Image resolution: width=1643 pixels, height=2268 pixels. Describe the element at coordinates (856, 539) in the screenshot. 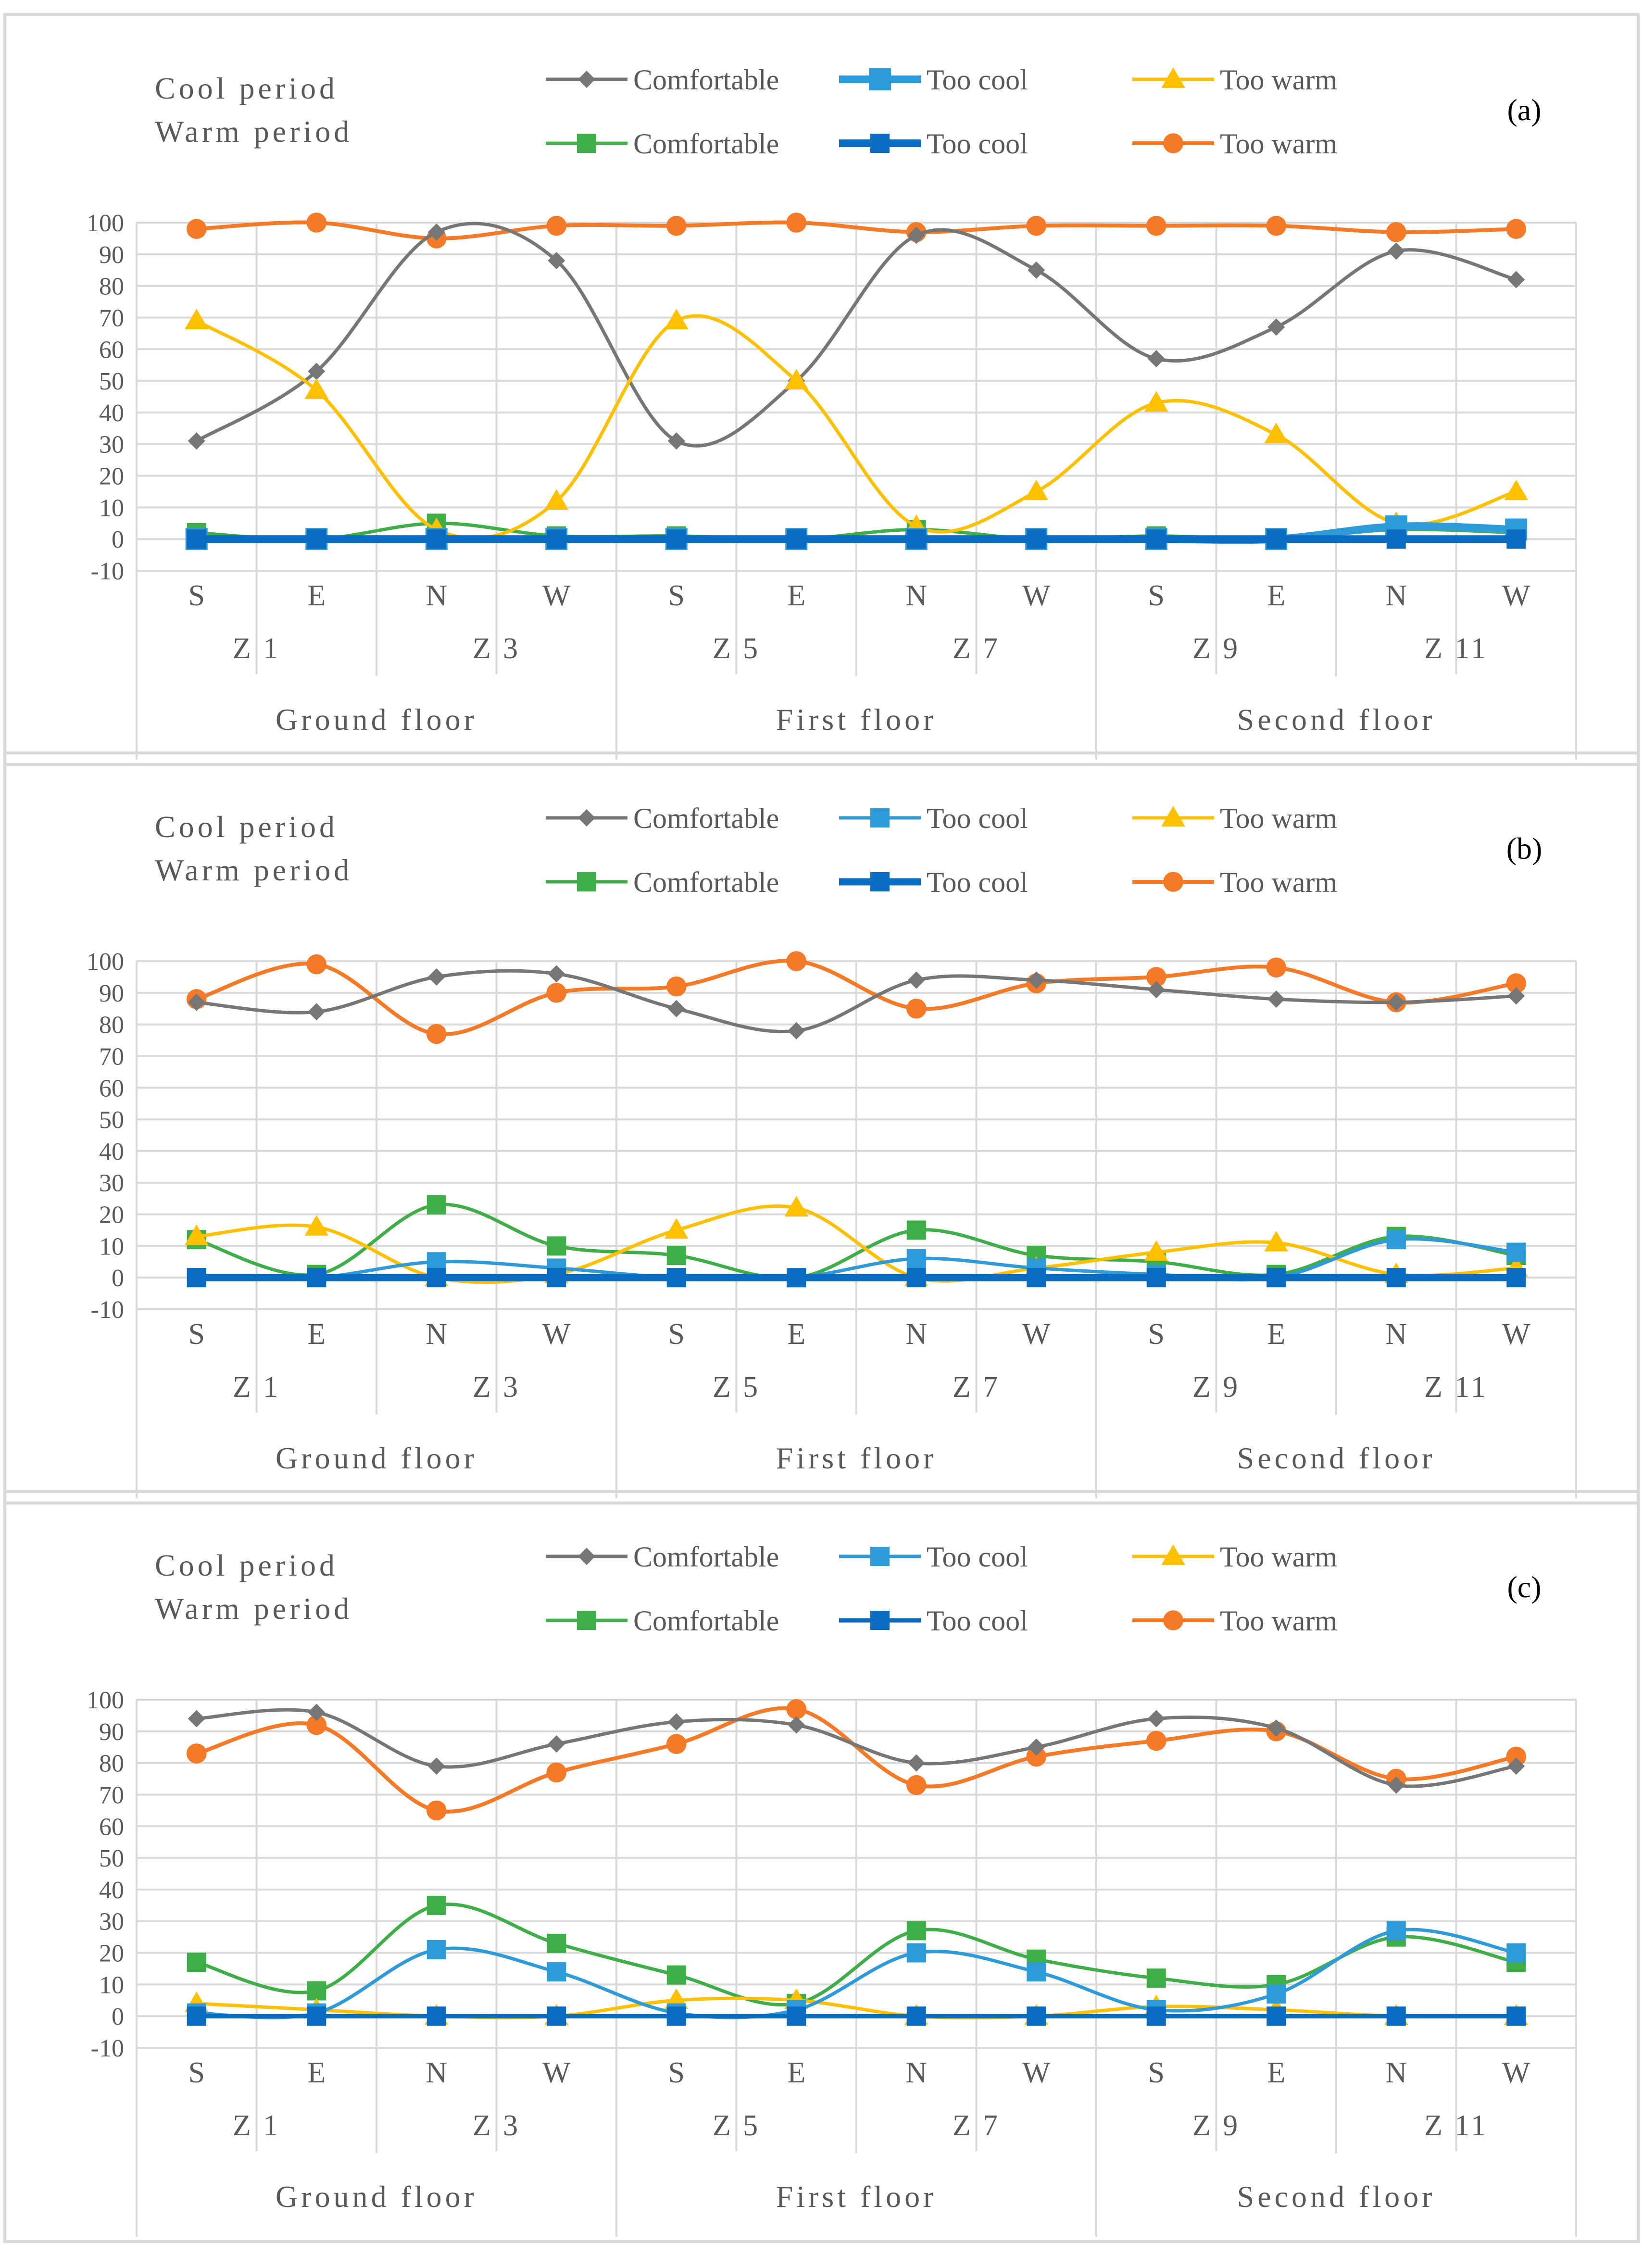

I see `series-too-cool-warm` at that location.